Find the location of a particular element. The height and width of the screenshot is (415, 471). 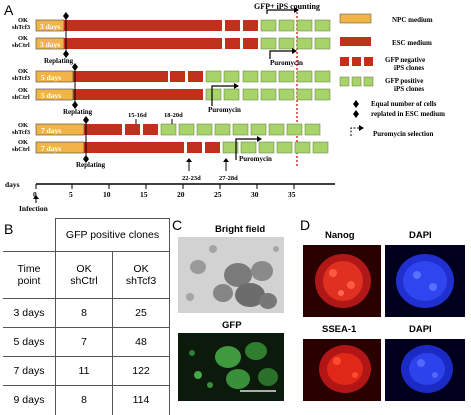

row6-label-line2: shCtrl is located at coordinates (21, 149).